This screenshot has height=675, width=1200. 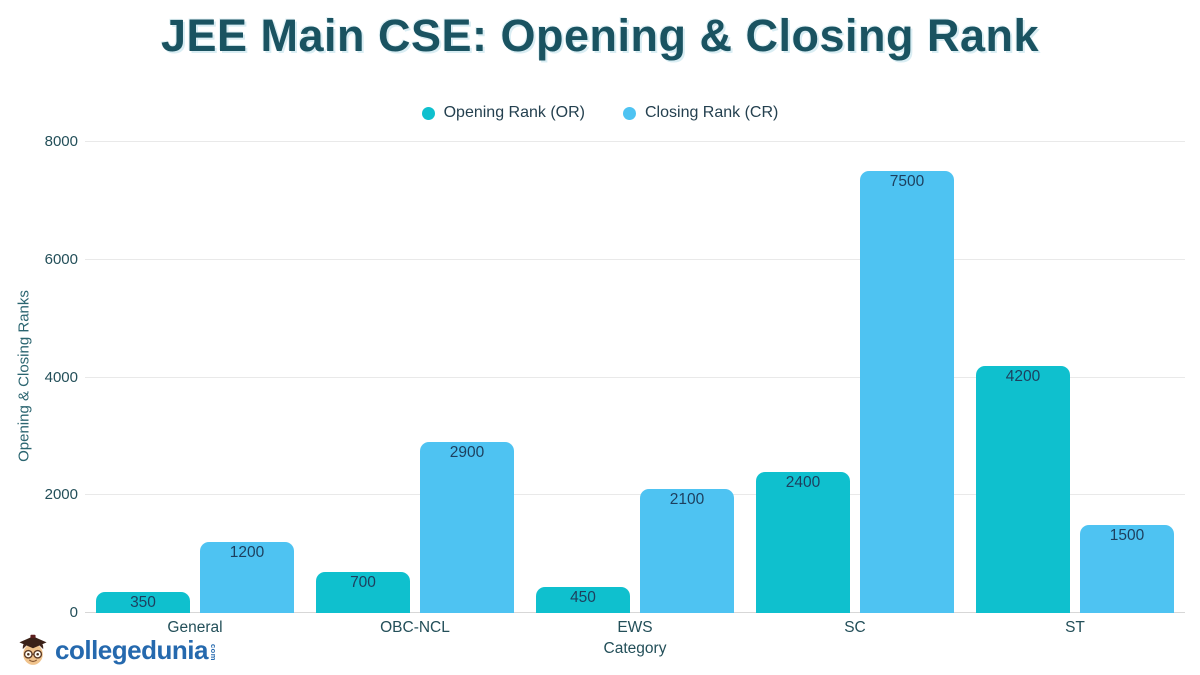 What do you see at coordinates (195, 627) in the screenshot?
I see `x-tick-label-General: General` at bounding box center [195, 627].